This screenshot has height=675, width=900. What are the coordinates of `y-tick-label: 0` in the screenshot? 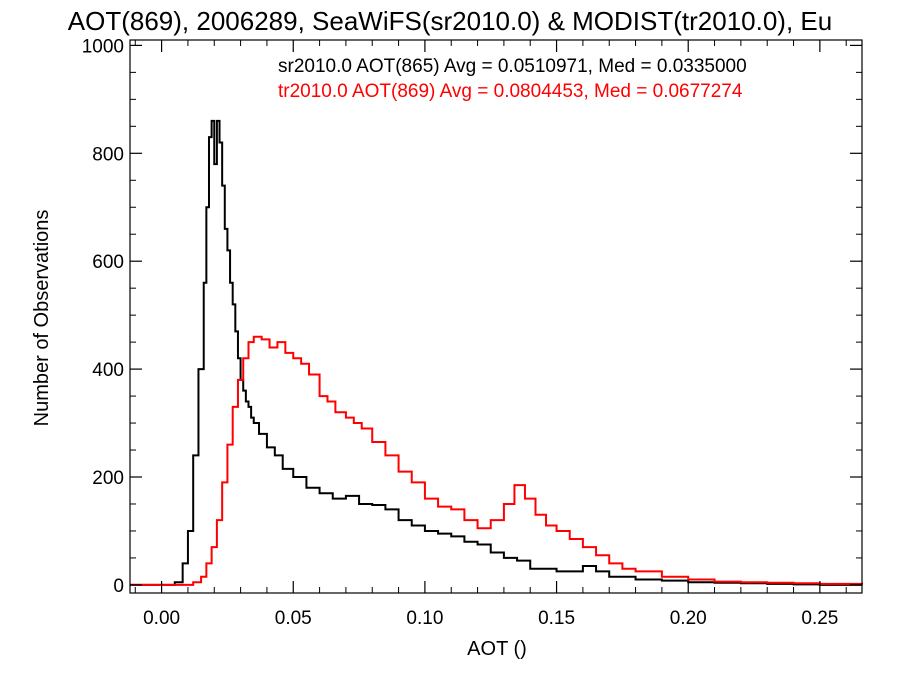 It's located at (118, 586).